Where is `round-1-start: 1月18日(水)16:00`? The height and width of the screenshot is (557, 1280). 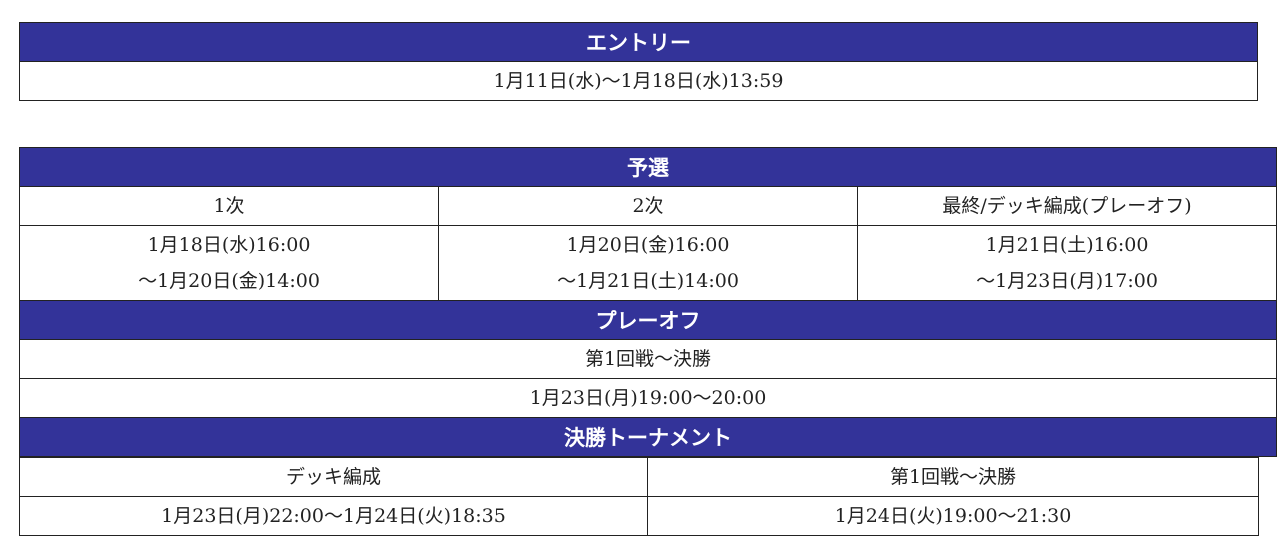
round-1-start: 1月18日(水)16:00 is located at coordinates (229, 245).